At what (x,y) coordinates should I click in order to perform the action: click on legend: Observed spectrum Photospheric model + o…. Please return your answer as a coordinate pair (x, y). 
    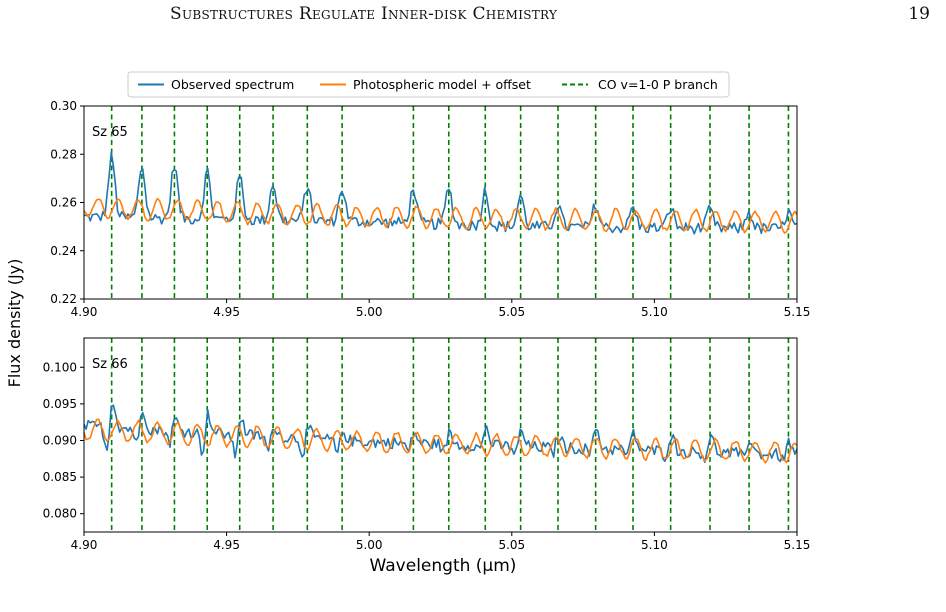
    Looking at the image, I should click on (428, 84).